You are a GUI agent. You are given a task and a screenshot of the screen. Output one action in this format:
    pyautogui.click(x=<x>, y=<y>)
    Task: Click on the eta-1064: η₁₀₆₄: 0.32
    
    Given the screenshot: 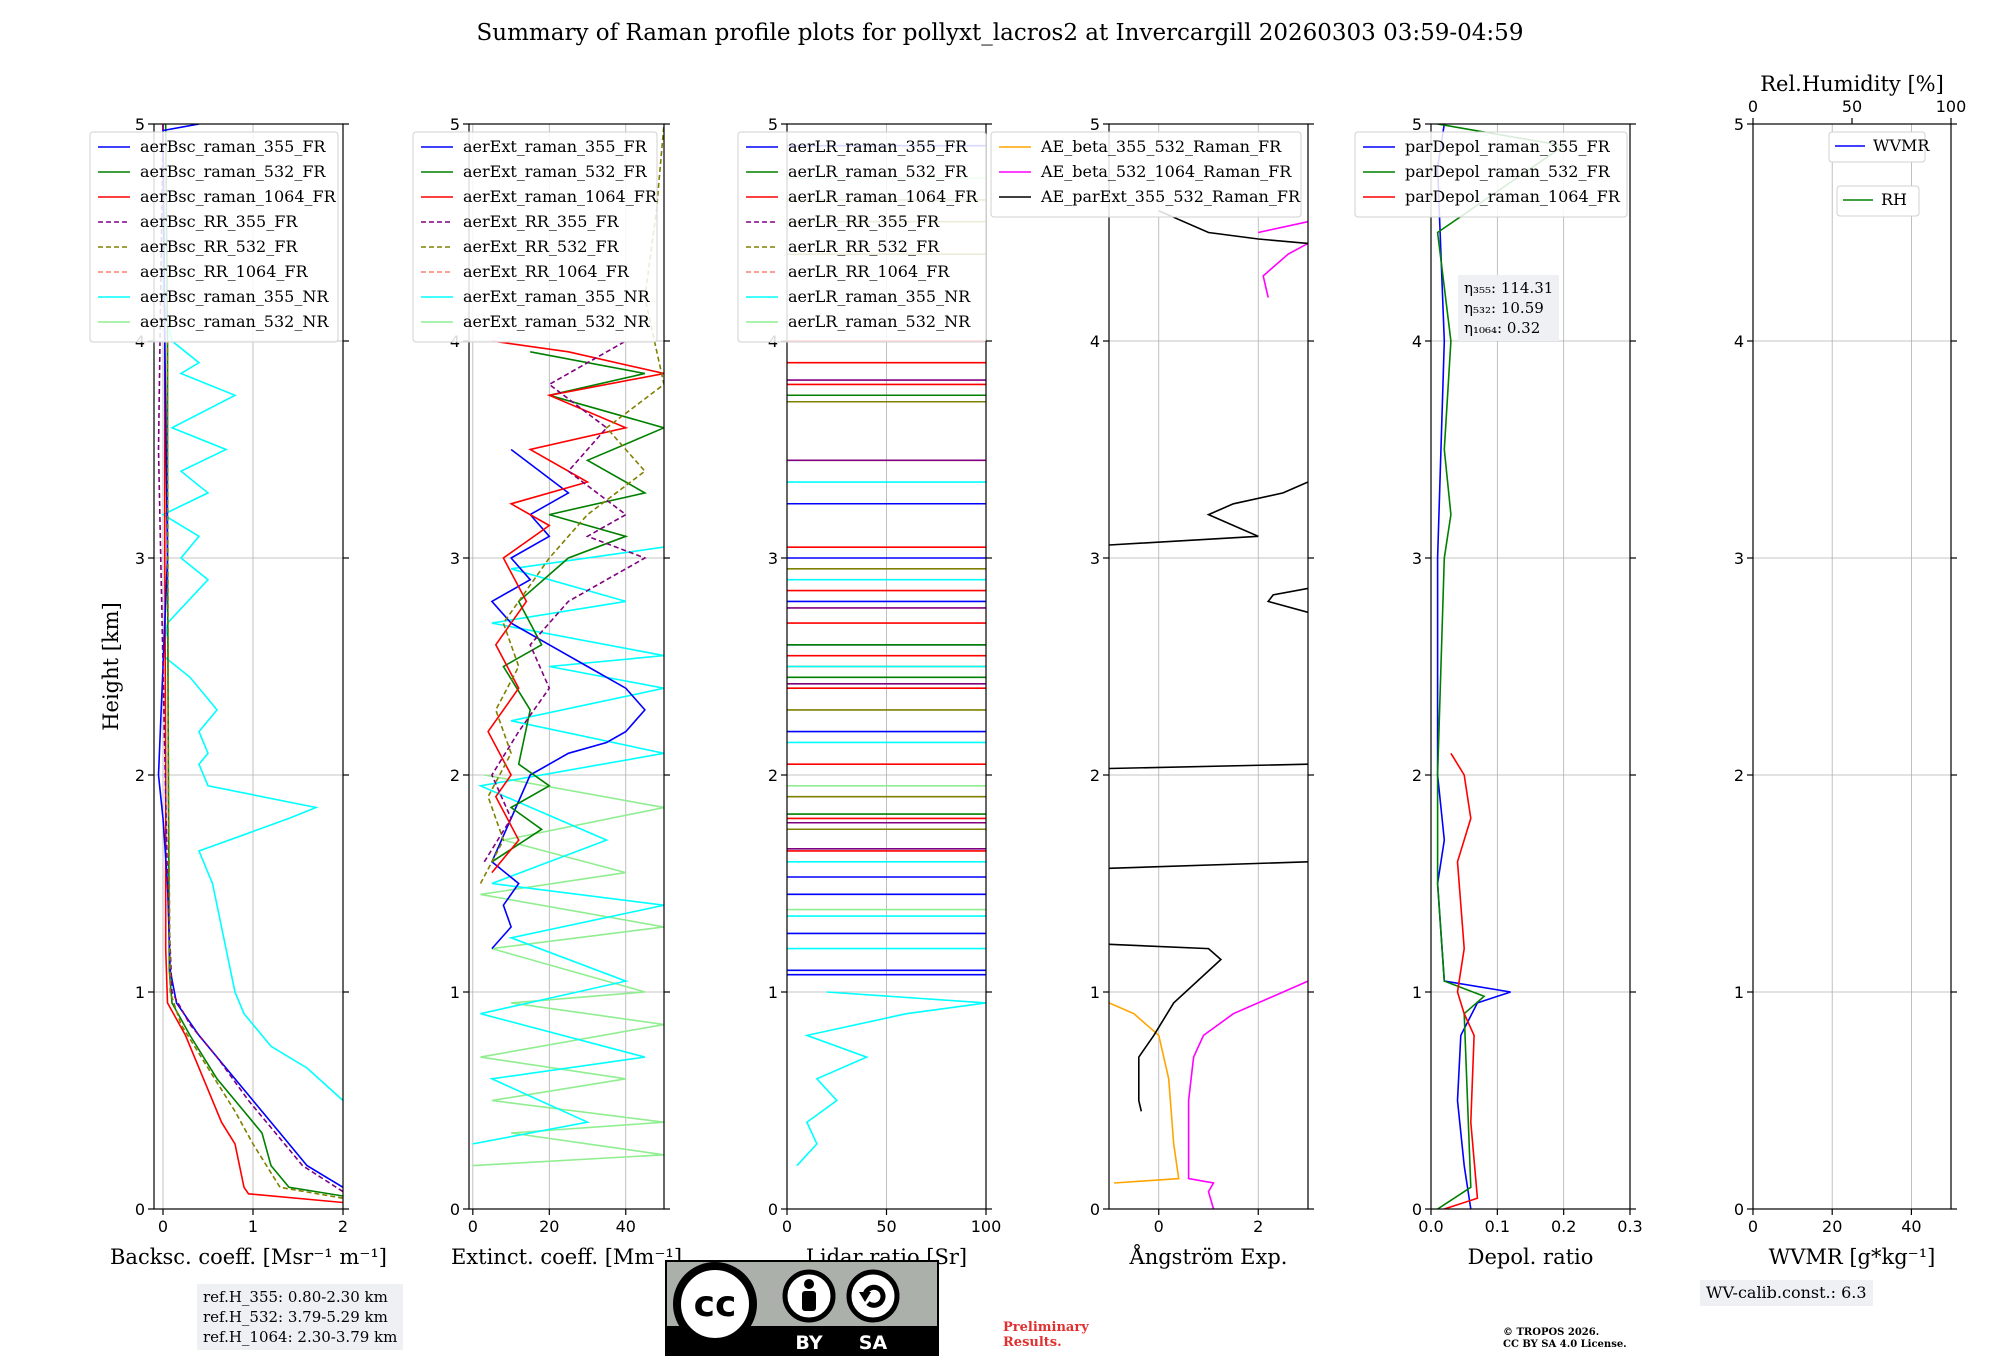 What is the action you would take?
    pyautogui.click(x=1502, y=328)
    